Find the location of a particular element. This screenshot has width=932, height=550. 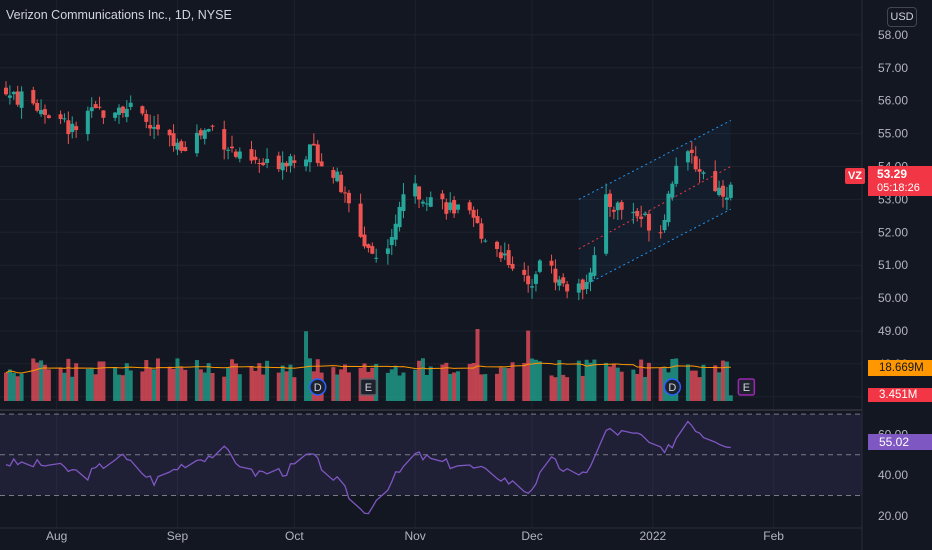

time-tick-label: Nov is located at coordinates (414, 536).